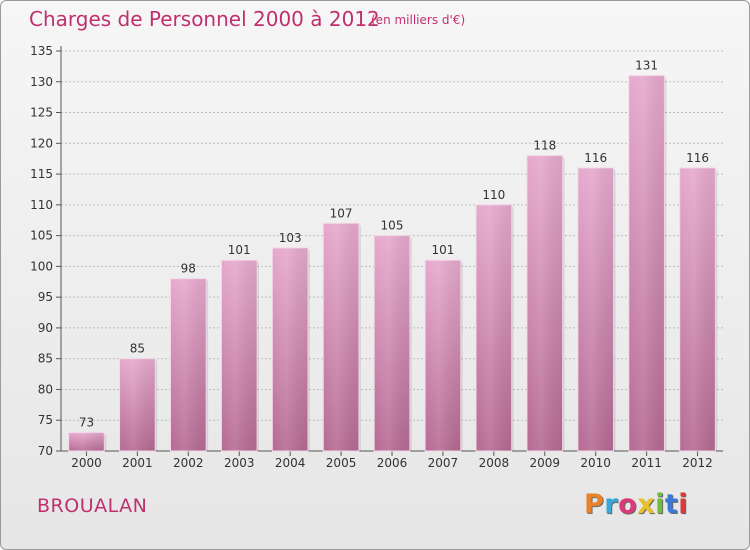 The width and height of the screenshot is (750, 550). What do you see at coordinates (41, 143) in the screenshot?
I see `y-tick-label: 120` at bounding box center [41, 143].